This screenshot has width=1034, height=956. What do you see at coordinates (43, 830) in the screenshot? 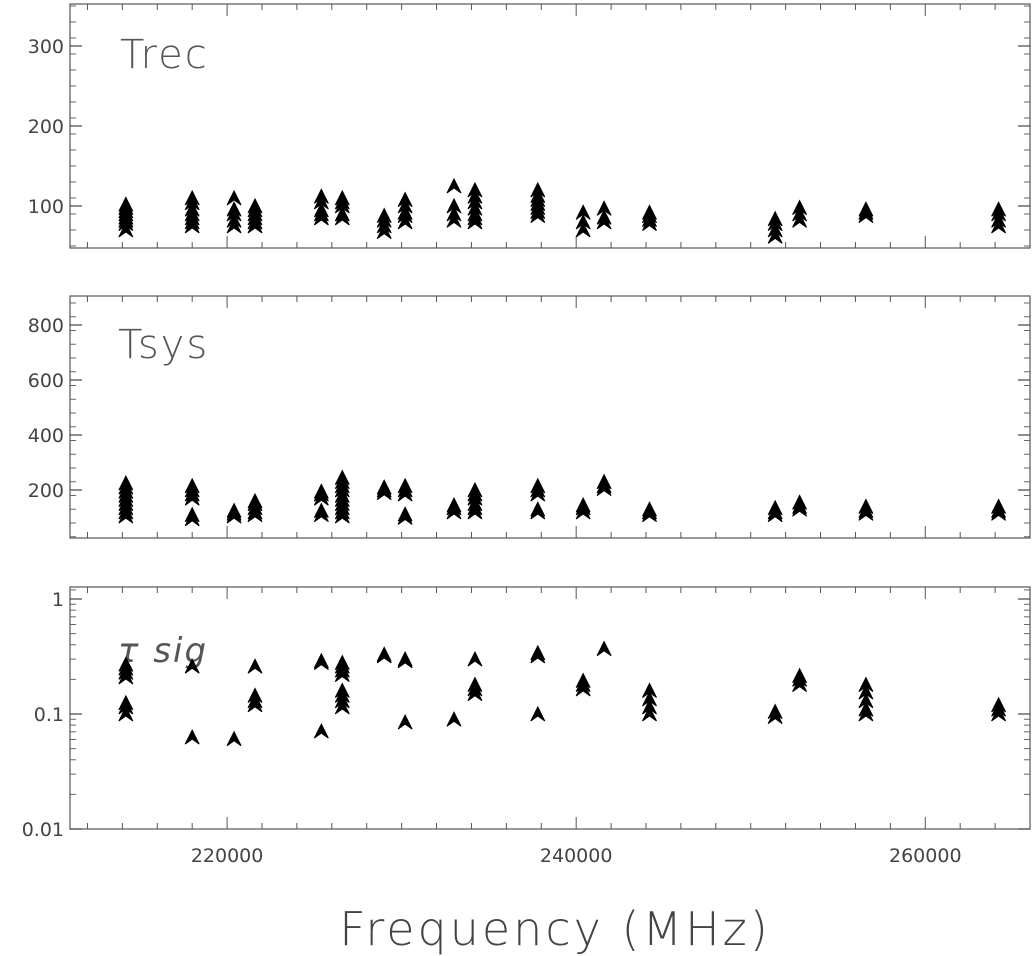
I see `y-tick-label: 0.01` at bounding box center [43, 830].